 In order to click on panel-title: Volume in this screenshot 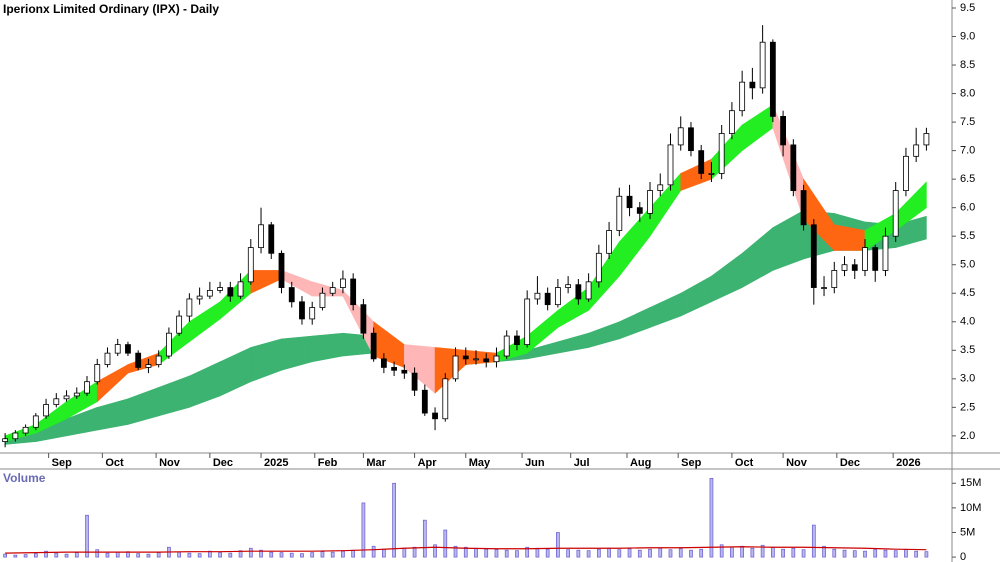, I will do `click(24, 478)`.